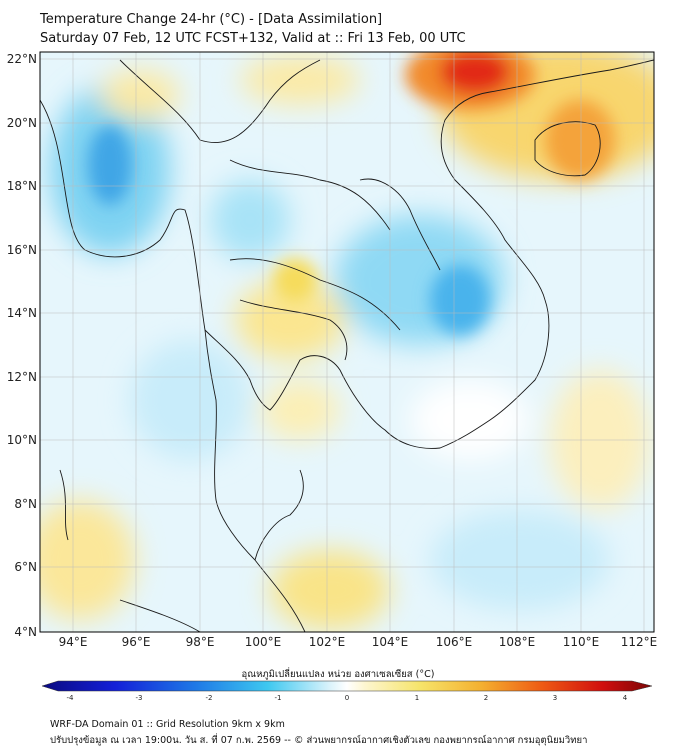 The width and height of the screenshot is (676, 756). I want to click on lon-label: 94°E, so click(73, 642).